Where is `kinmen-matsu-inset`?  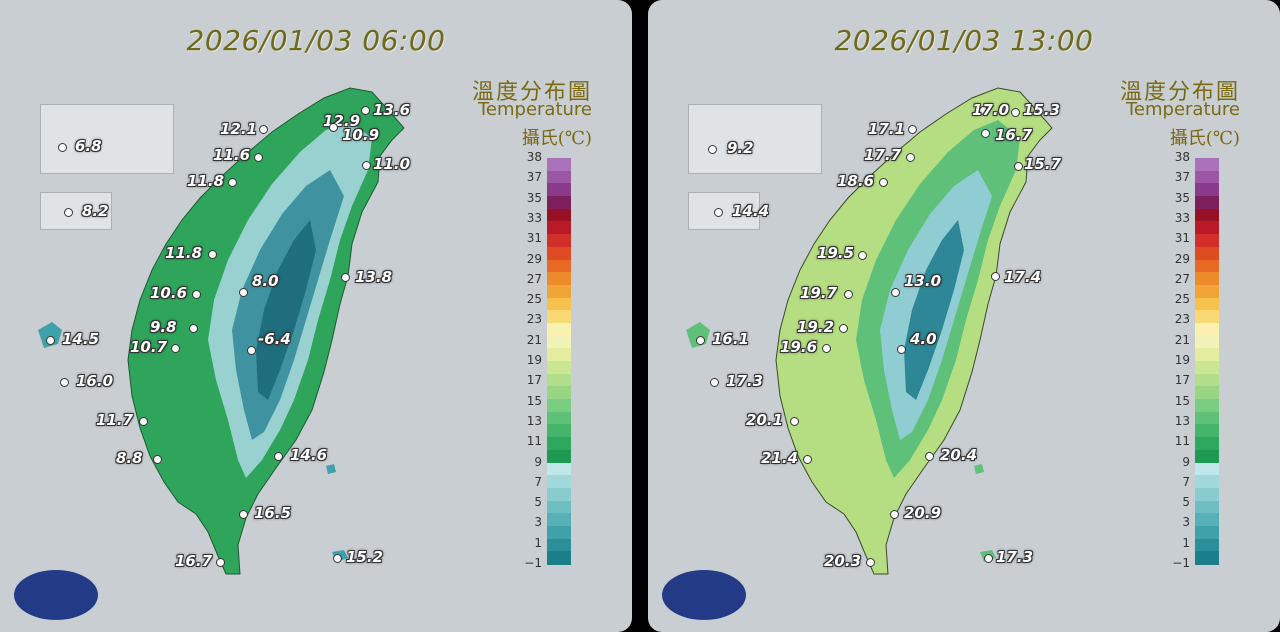
kinmen-matsu-inset is located at coordinates (107, 139).